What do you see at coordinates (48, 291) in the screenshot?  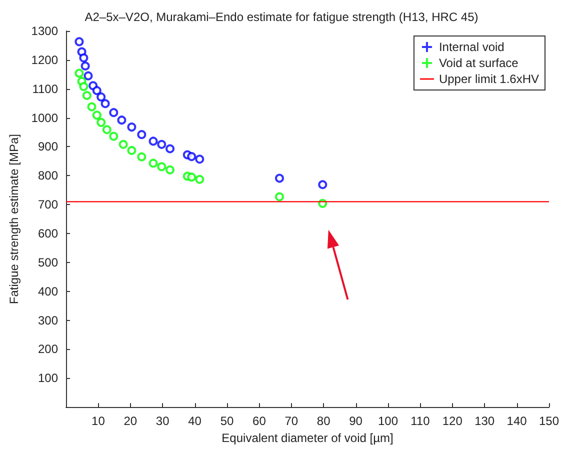 I see `y-tick-label: 400` at bounding box center [48, 291].